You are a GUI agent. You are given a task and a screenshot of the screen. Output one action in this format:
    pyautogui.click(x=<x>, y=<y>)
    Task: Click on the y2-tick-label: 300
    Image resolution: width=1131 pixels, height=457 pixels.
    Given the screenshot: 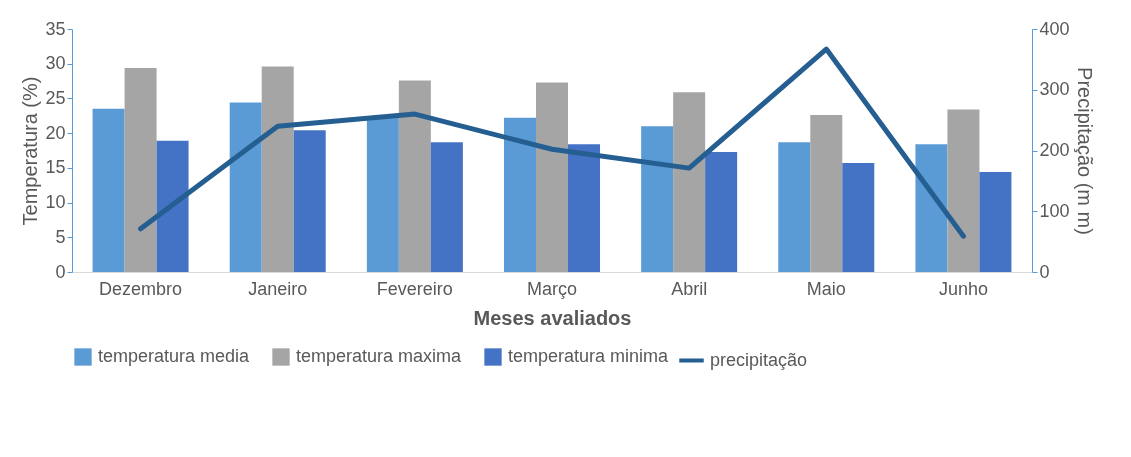 What is the action you would take?
    pyautogui.click(x=1054, y=89)
    